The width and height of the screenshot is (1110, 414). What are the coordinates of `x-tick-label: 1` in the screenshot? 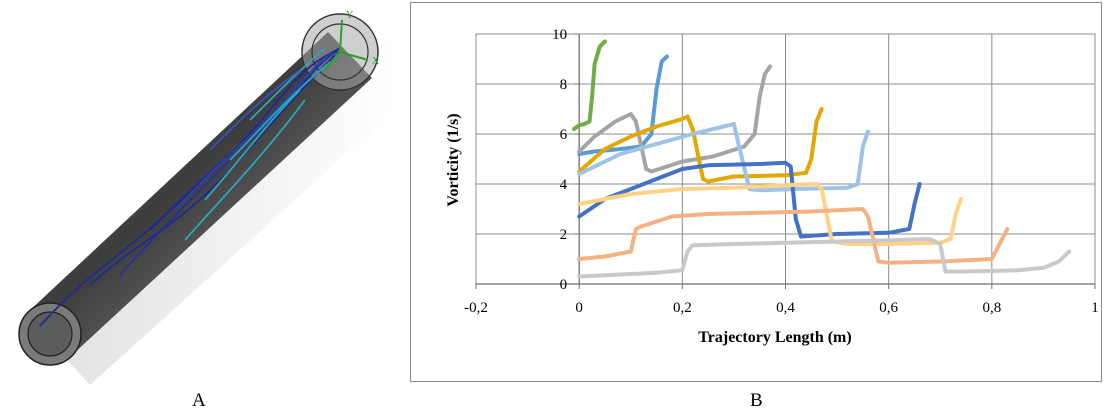 It's located at (1095, 308).